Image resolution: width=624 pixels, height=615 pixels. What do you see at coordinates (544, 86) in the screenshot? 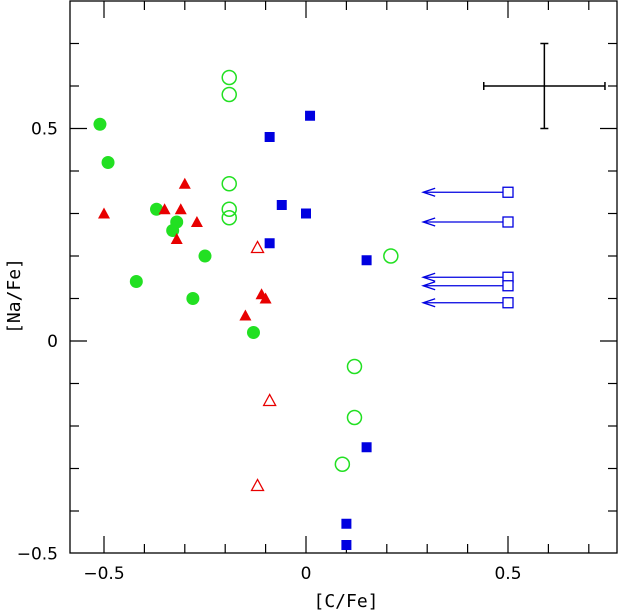
I see `error-bar` at bounding box center [544, 86].